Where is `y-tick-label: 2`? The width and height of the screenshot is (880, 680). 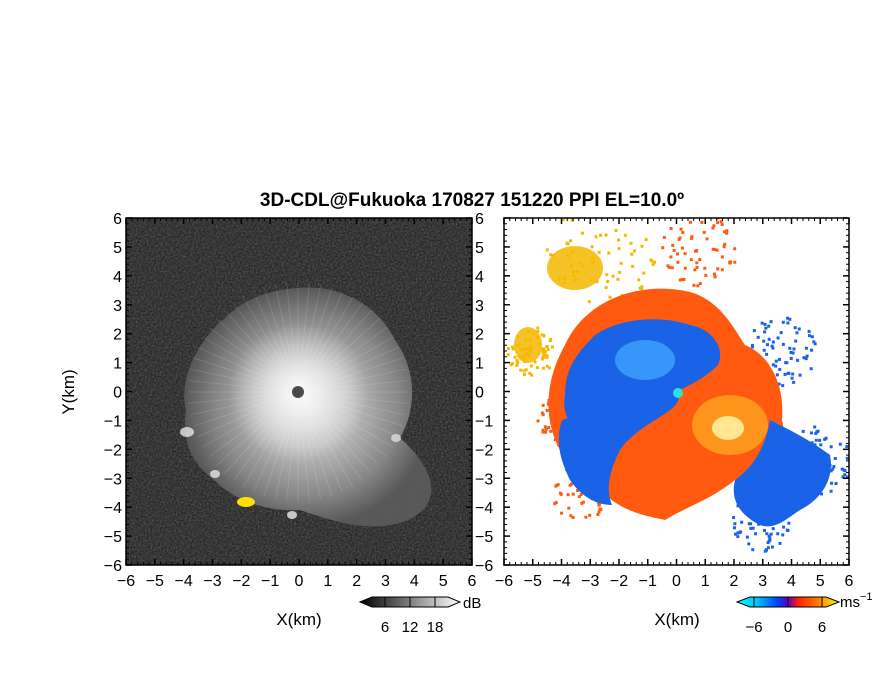 y-tick-label: 2 is located at coordinates (479, 335).